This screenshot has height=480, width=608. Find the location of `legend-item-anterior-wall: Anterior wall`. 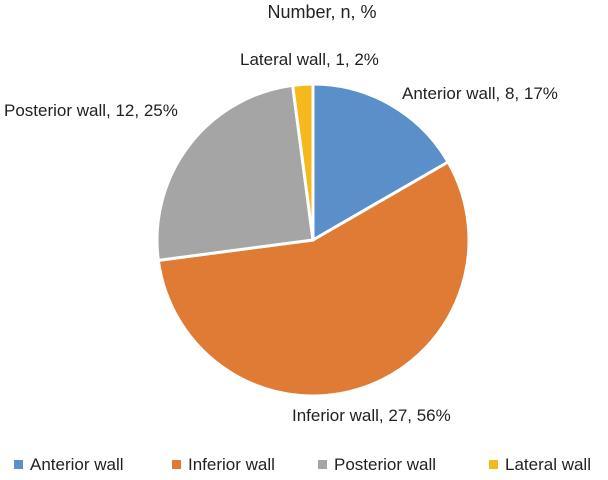

legend-item-anterior-wall: Anterior wall is located at coordinates (69, 464).